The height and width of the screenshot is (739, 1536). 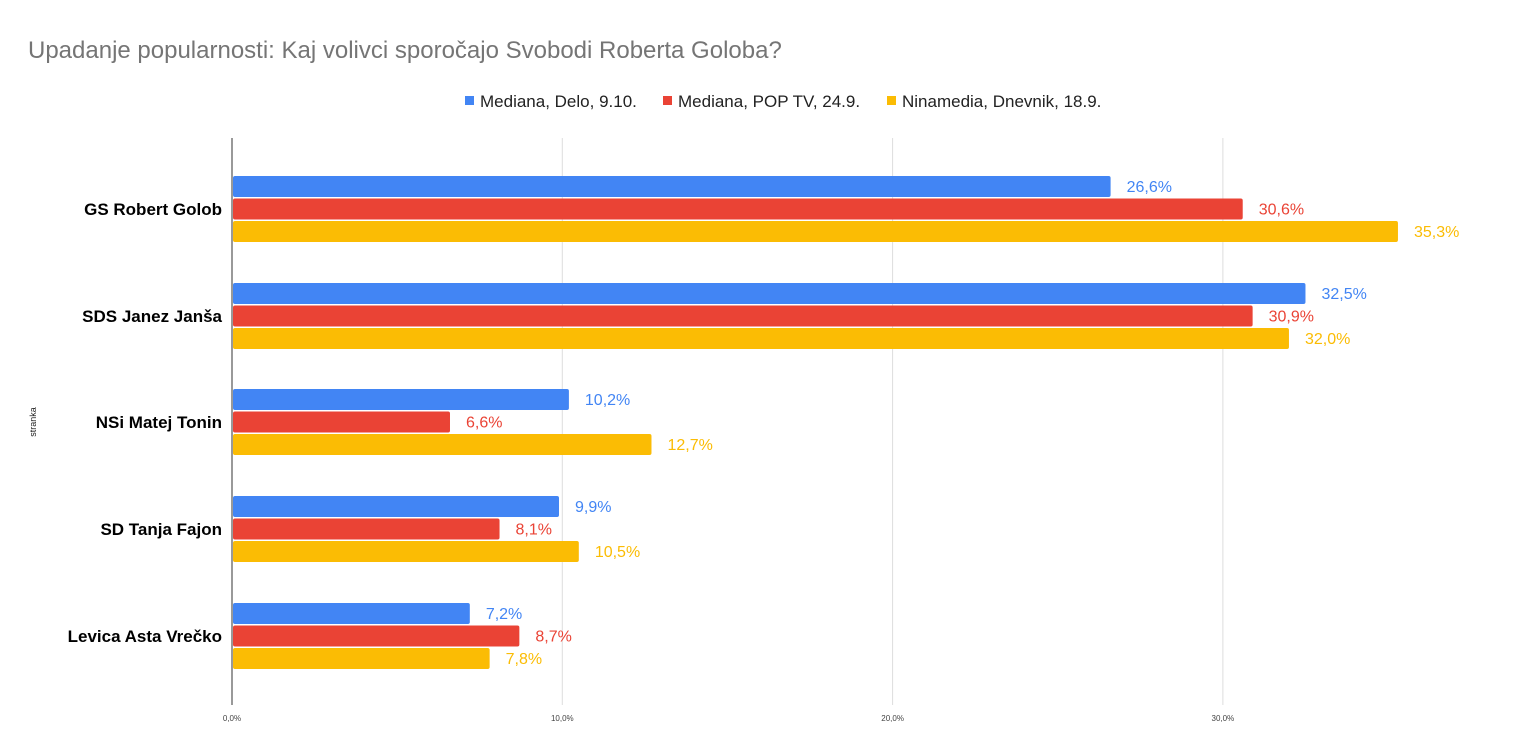 What do you see at coordinates (593, 507) in the screenshot?
I see `data-label: 9,9%` at bounding box center [593, 507].